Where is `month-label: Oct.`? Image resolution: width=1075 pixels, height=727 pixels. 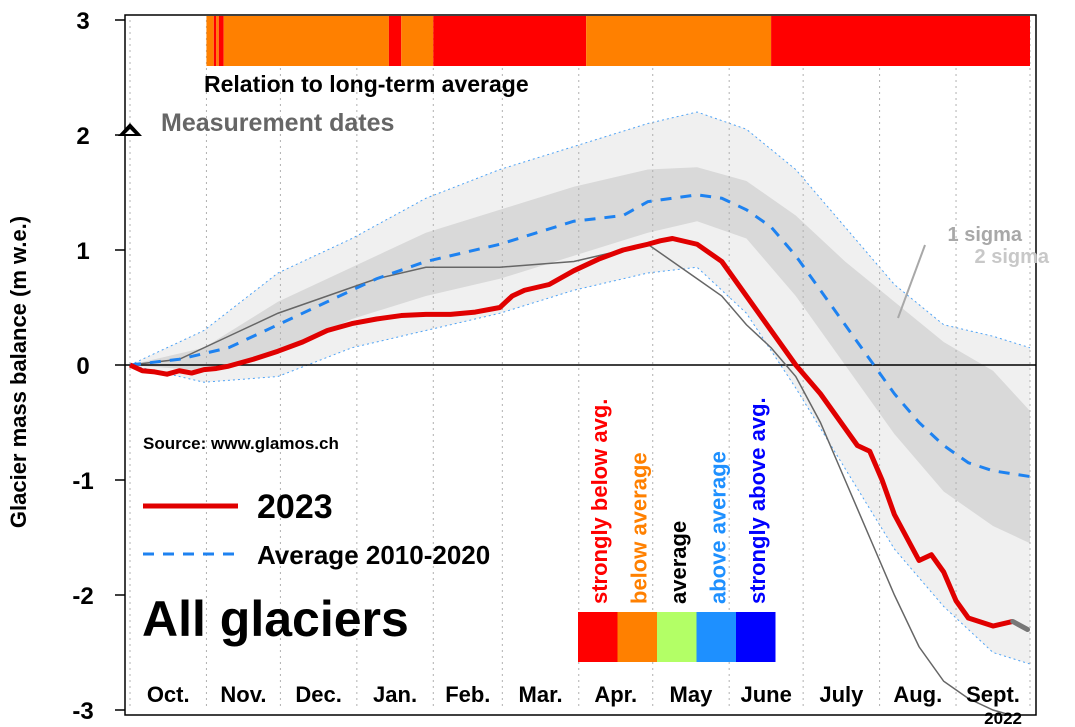
month-label: Oct. is located at coordinates (168, 694).